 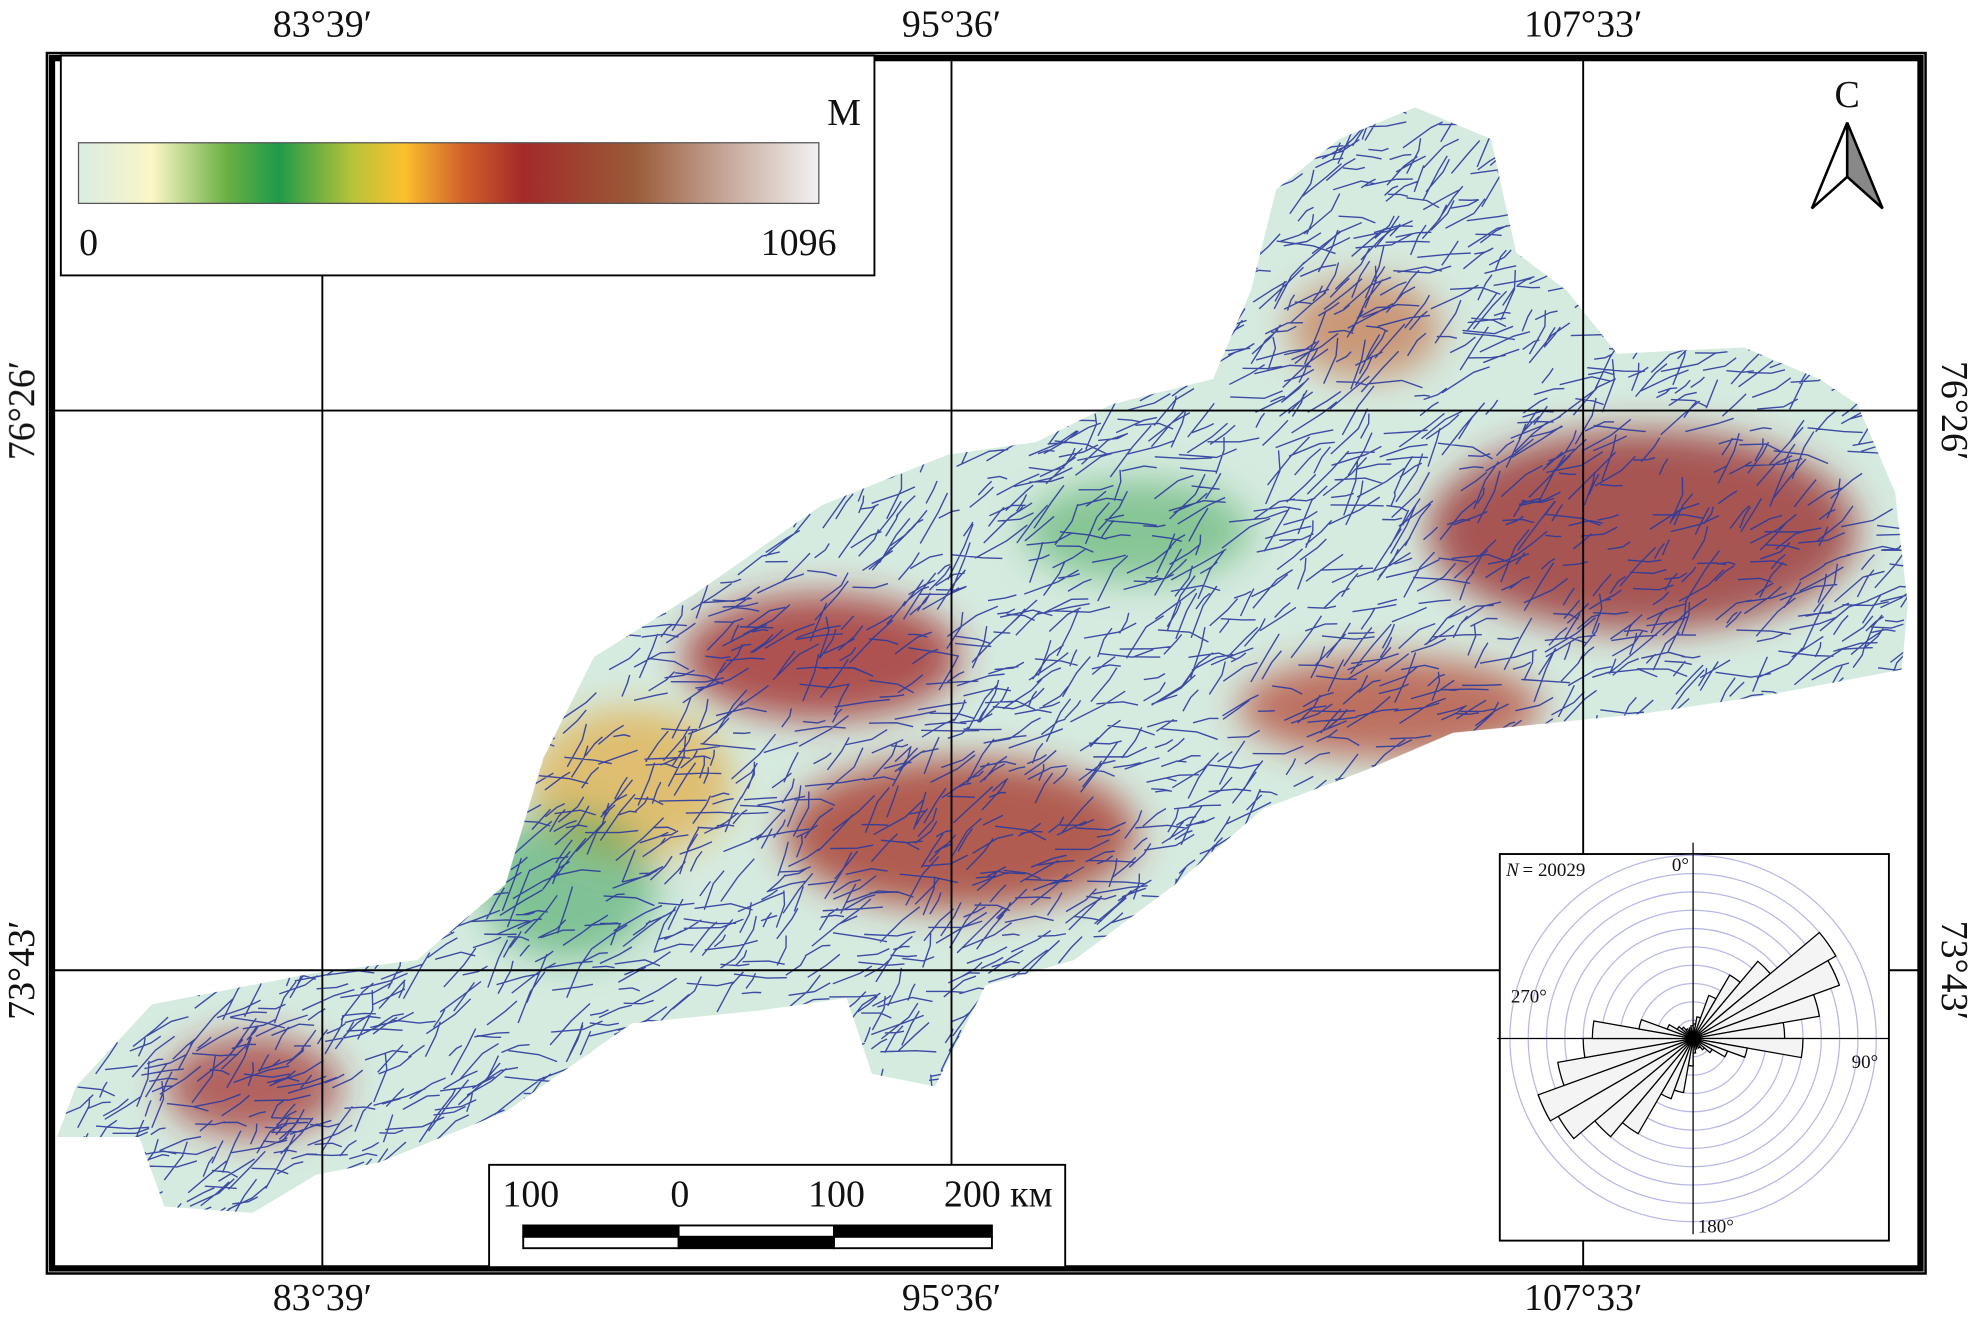 What do you see at coordinates (1716, 1226) in the screenshot?
I see `rose-dir: 180°` at bounding box center [1716, 1226].